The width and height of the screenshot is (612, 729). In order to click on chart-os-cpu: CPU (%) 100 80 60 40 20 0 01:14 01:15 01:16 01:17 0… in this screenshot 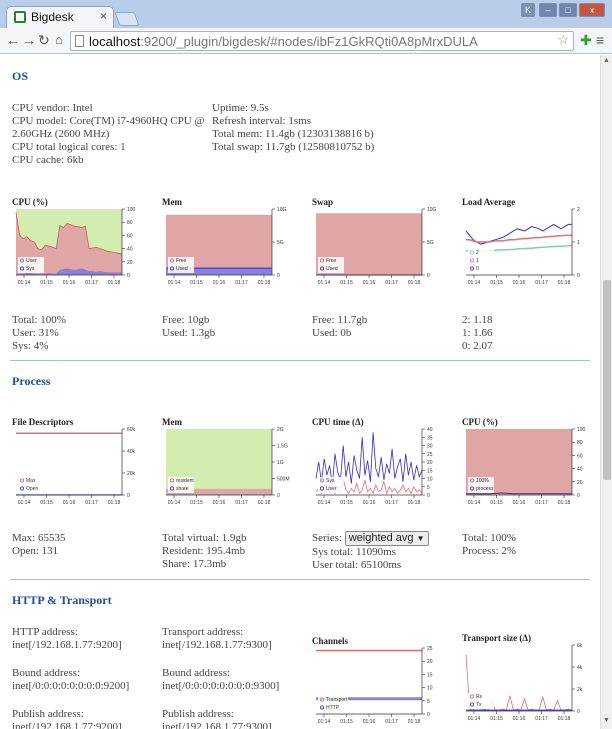, I will do `click(82, 245)`.